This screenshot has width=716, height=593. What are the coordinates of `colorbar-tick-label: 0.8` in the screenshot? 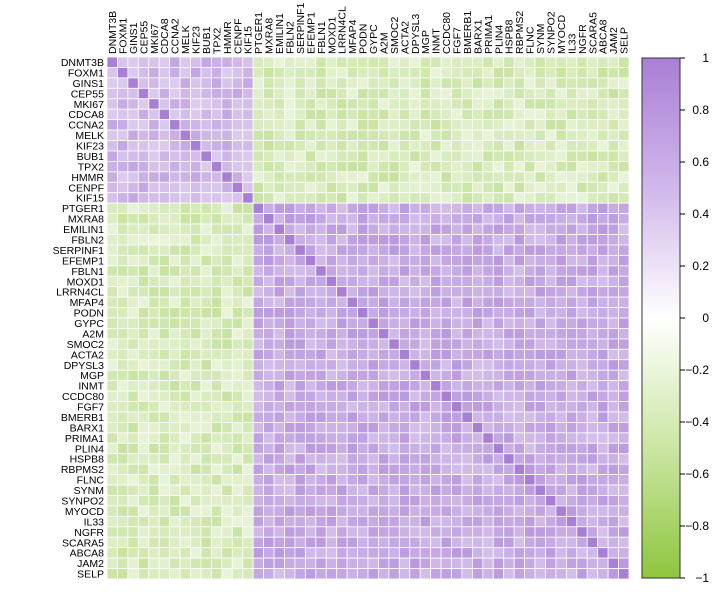 It's located at (700, 110).